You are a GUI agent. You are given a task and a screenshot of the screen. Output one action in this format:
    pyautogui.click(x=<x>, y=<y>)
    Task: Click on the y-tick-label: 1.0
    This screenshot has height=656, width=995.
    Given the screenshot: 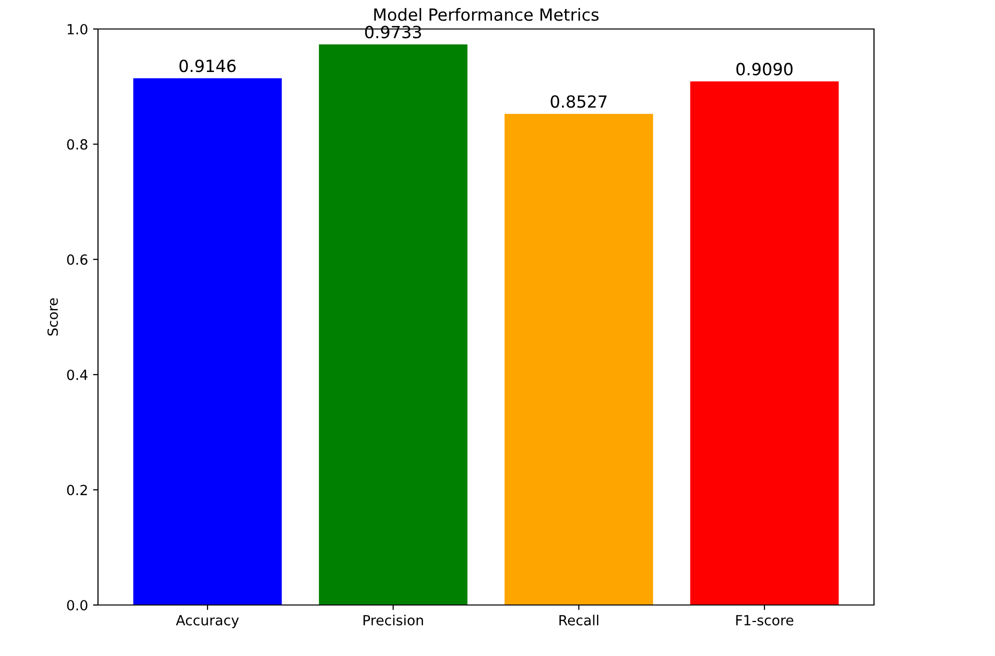 What is the action you would take?
    pyautogui.click(x=78, y=29)
    